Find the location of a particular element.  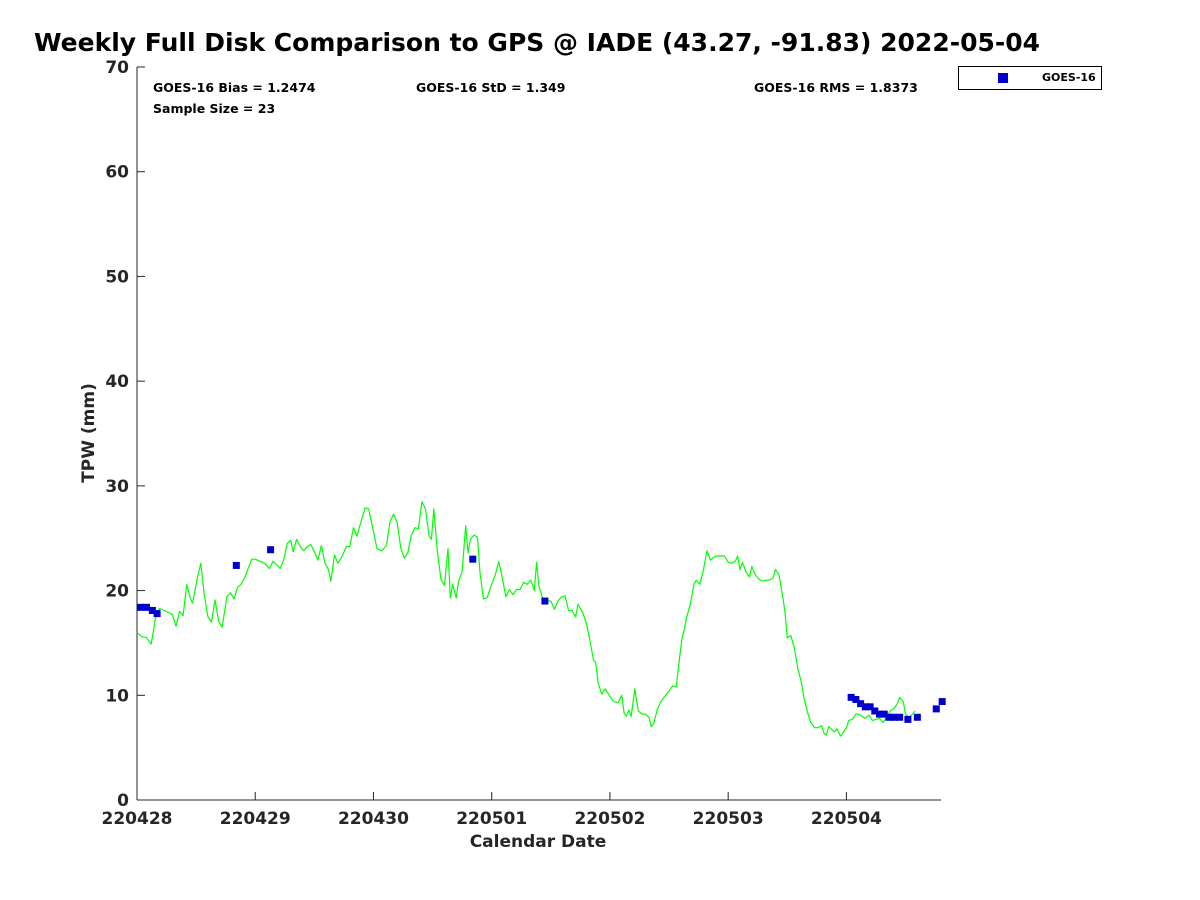

legend-marker-square is located at coordinates (1003, 78).